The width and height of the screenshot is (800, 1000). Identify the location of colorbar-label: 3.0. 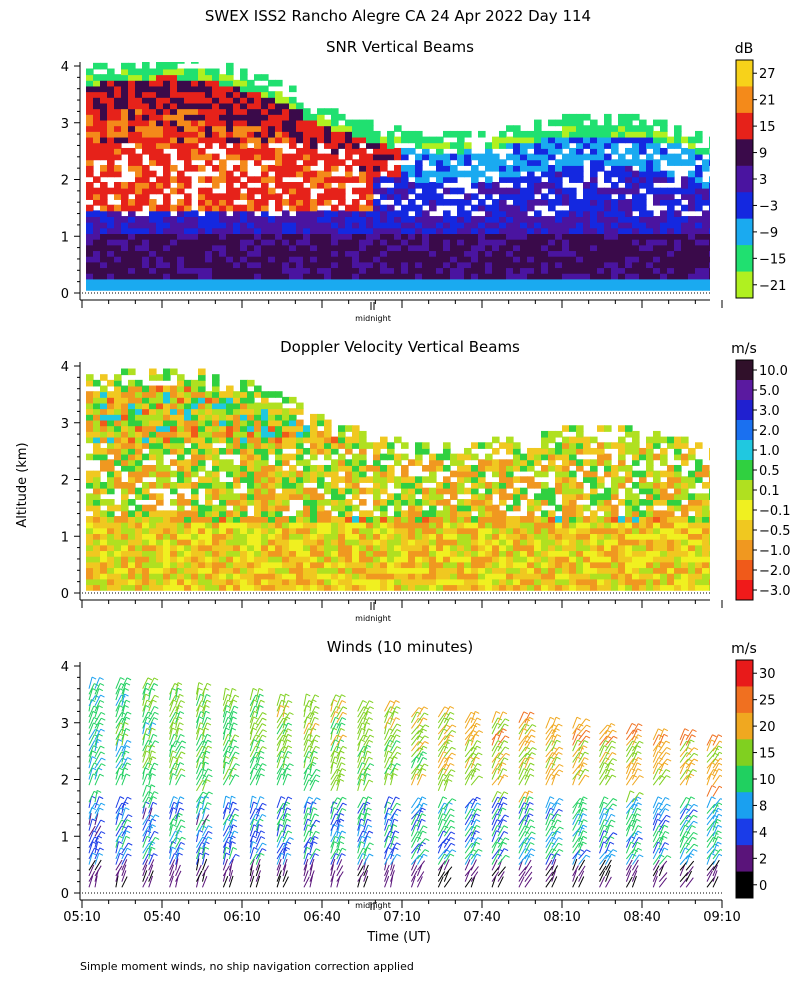
(769, 411).